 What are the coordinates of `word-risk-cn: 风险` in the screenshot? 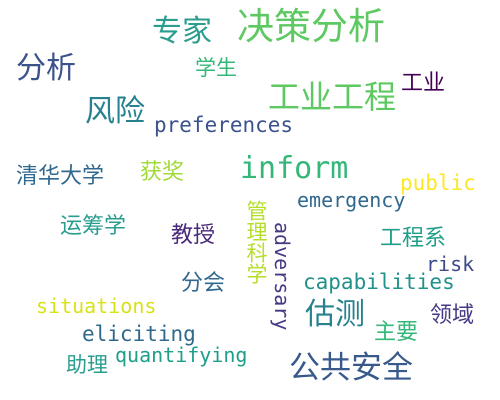 It's located at (115, 111).